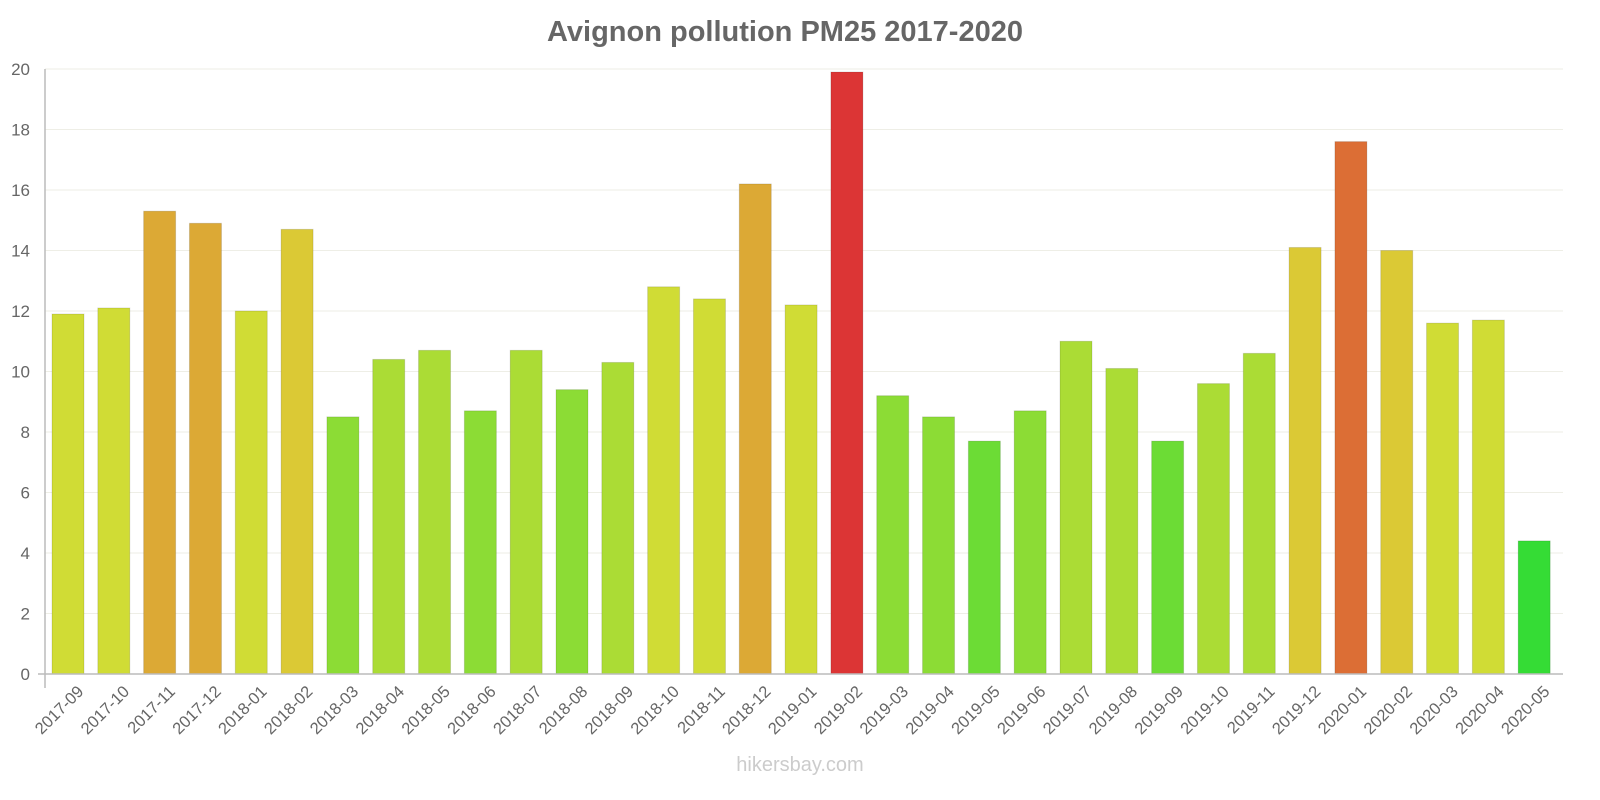  I want to click on y-tick-label: 16, so click(20, 190).